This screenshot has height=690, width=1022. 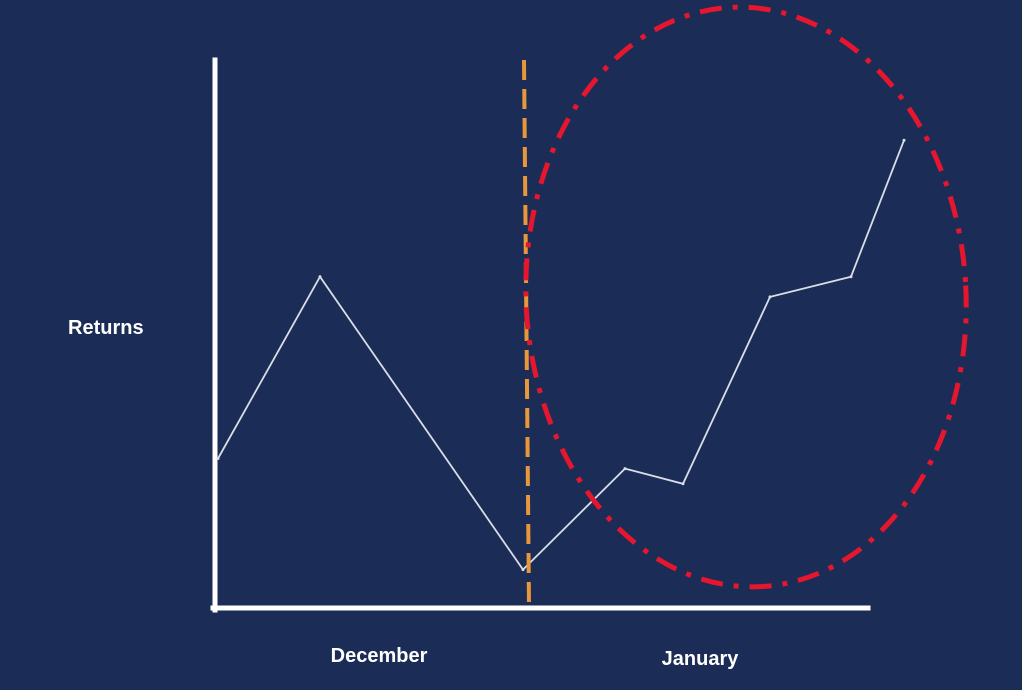 I want to click on period-label-january: January, so click(x=701, y=659).